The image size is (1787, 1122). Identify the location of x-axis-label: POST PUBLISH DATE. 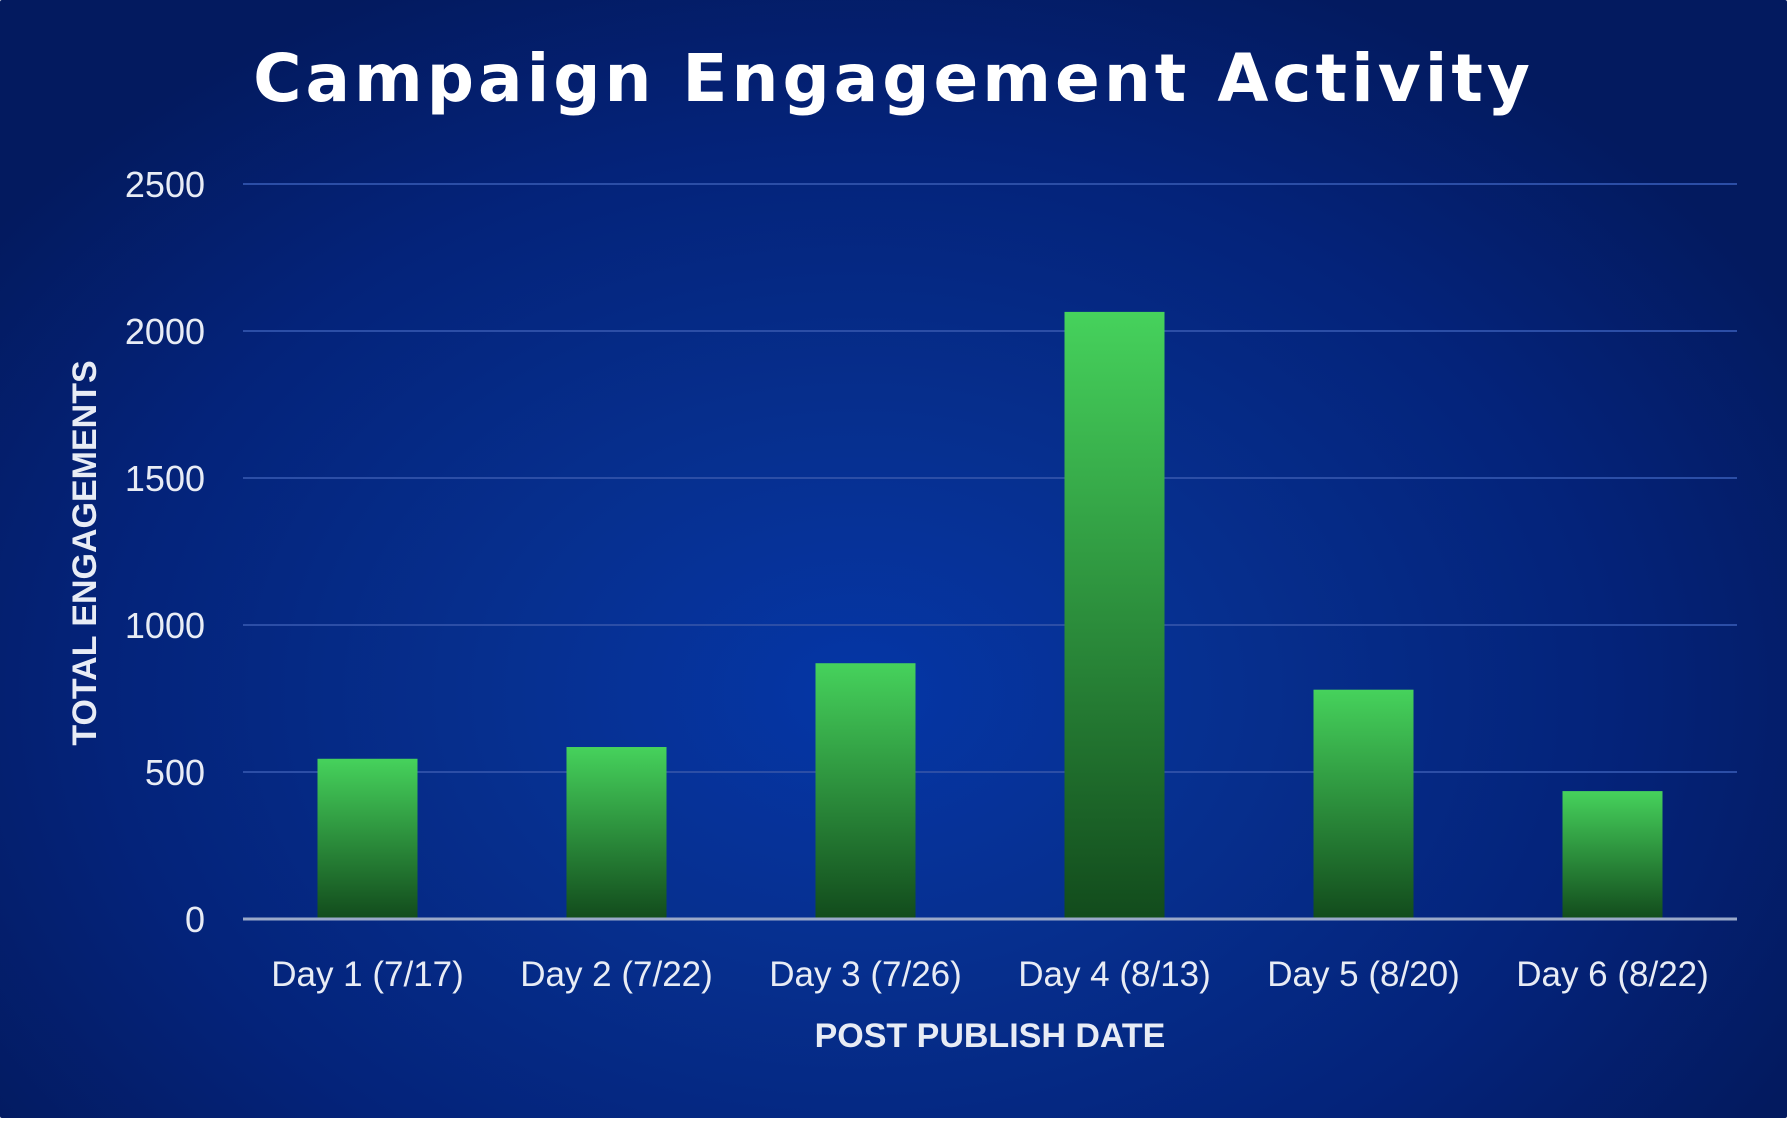
(990, 1036).